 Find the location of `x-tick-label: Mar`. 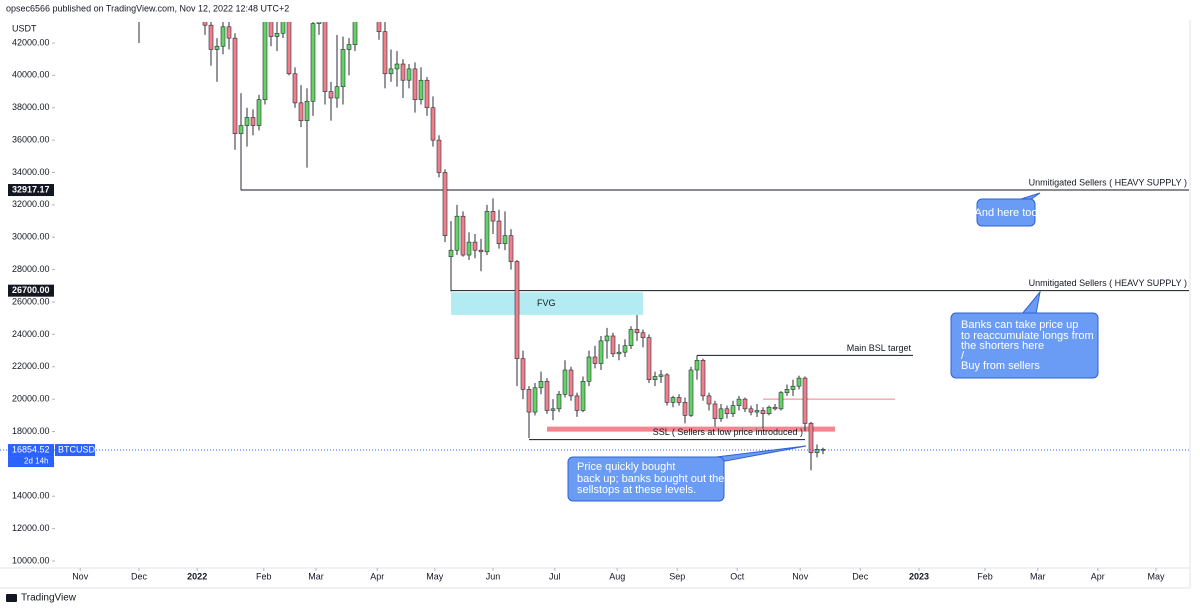

x-tick-label: Mar is located at coordinates (316, 576).